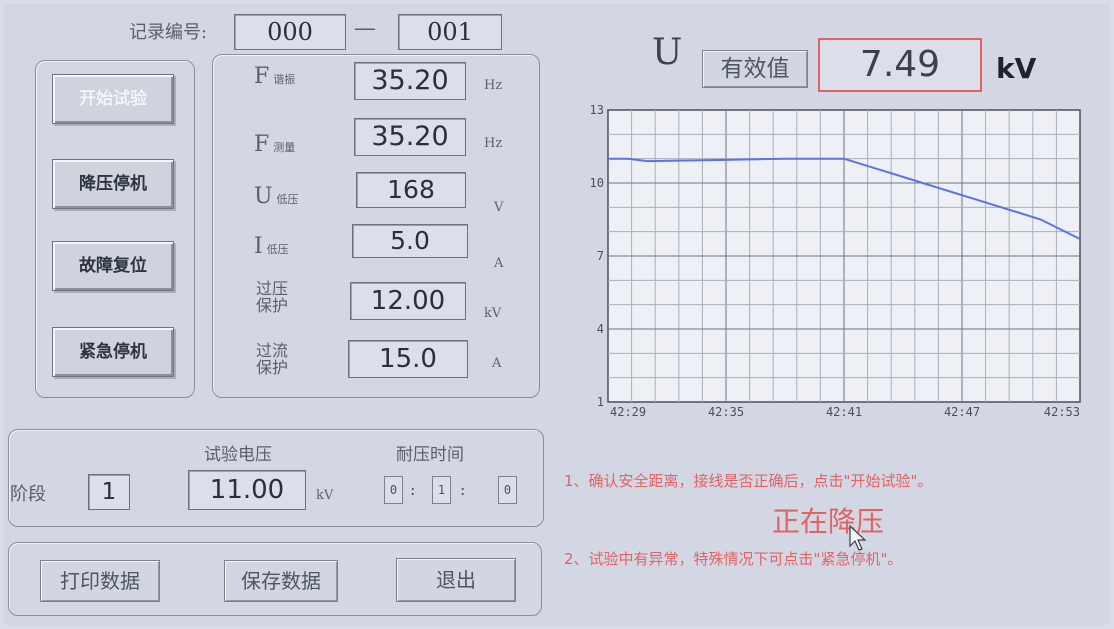  Describe the element at coordinates (272, 359) in the screenshot. I see `reading-label-overcurrent: 过流 保护` at that location.